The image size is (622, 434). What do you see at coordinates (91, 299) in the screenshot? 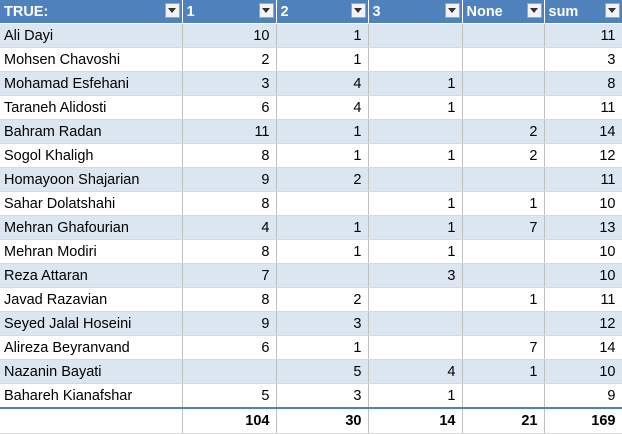
I see `cell-name: Javad Razavian` at bounding box center [91, 299].